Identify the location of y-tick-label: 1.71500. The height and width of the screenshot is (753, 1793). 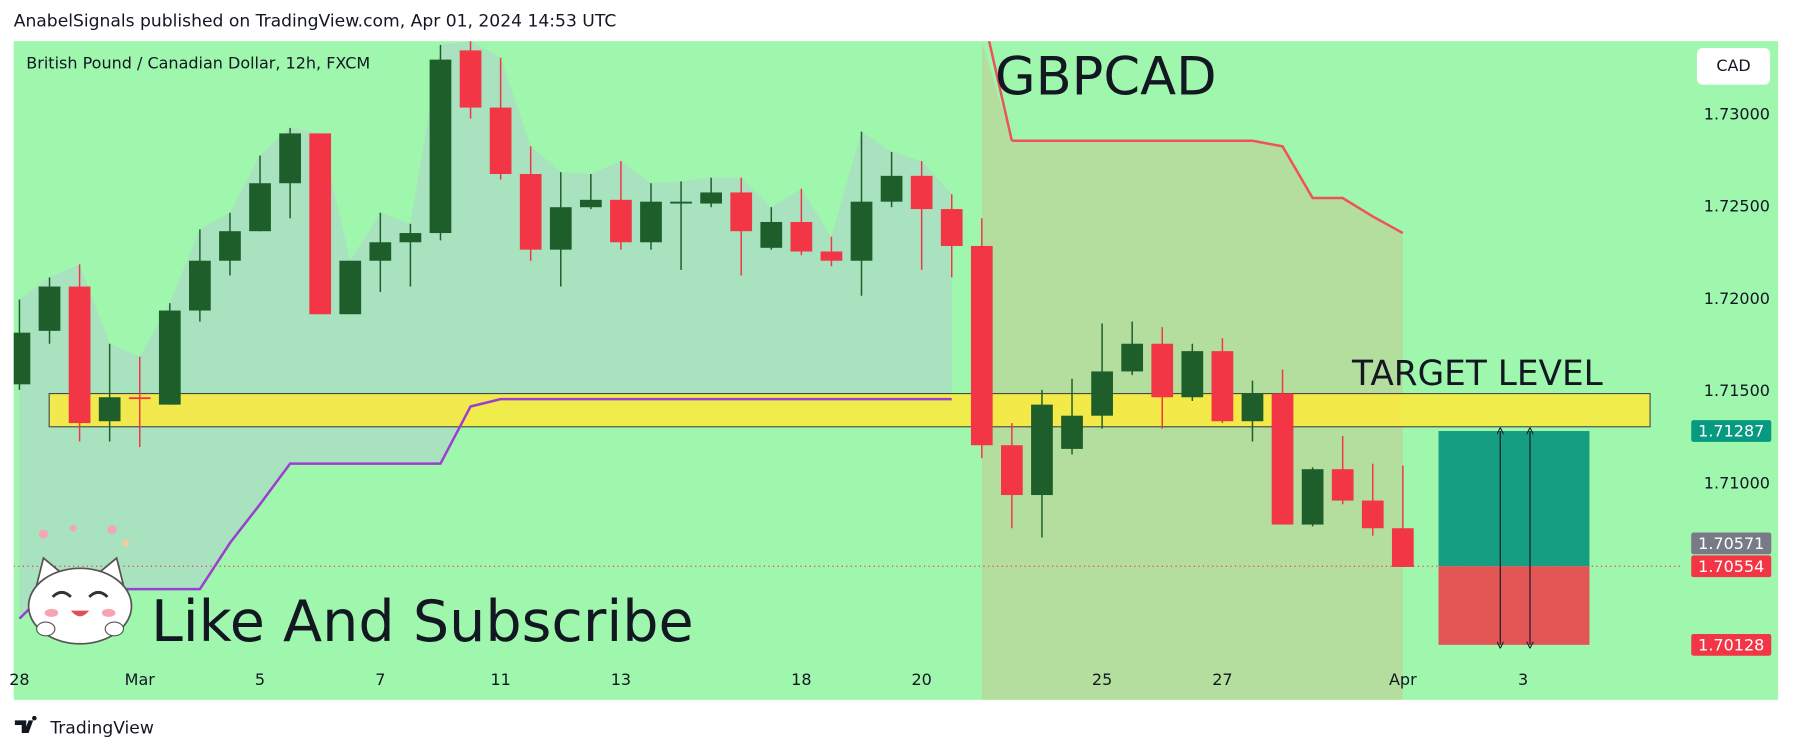
(1737, 390).